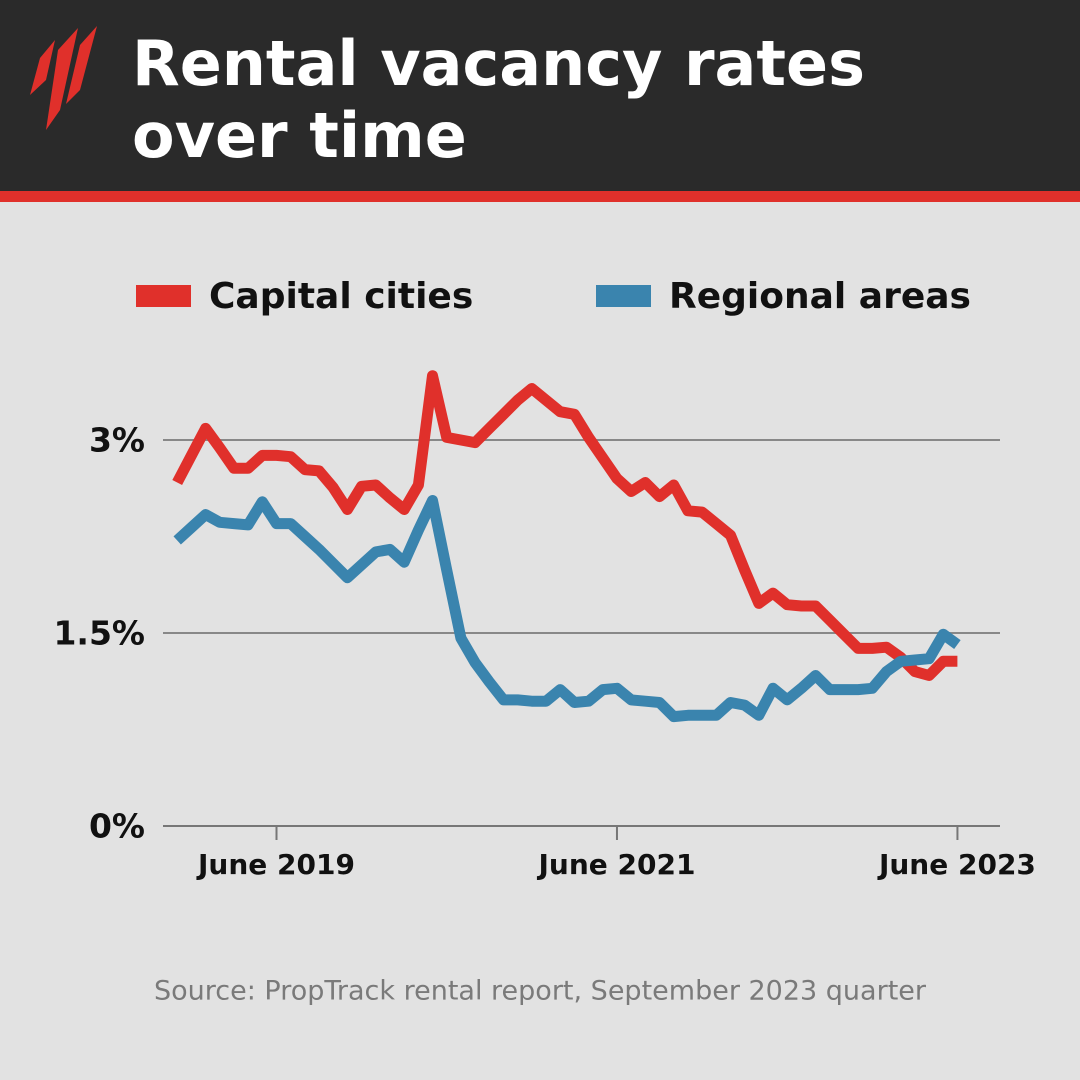 The height and width of the screenshot is (1080, 1080). Describe the element at coordinates (63, 78) in the screenshot. I see `logo` at that location.